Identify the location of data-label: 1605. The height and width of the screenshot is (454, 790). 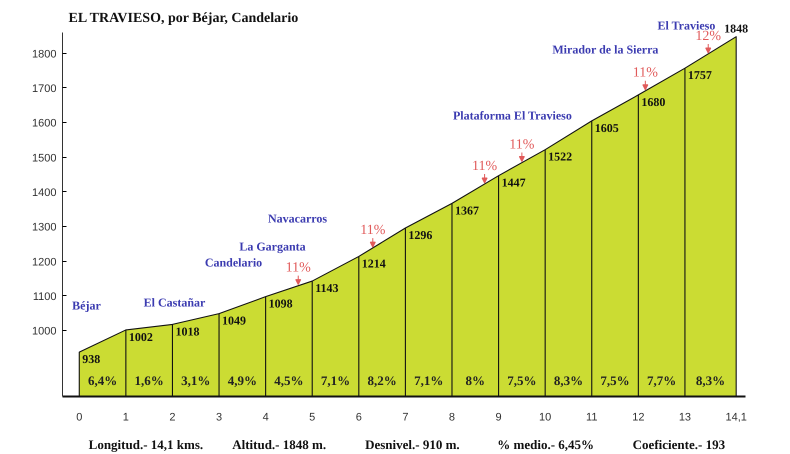
(606, 127).